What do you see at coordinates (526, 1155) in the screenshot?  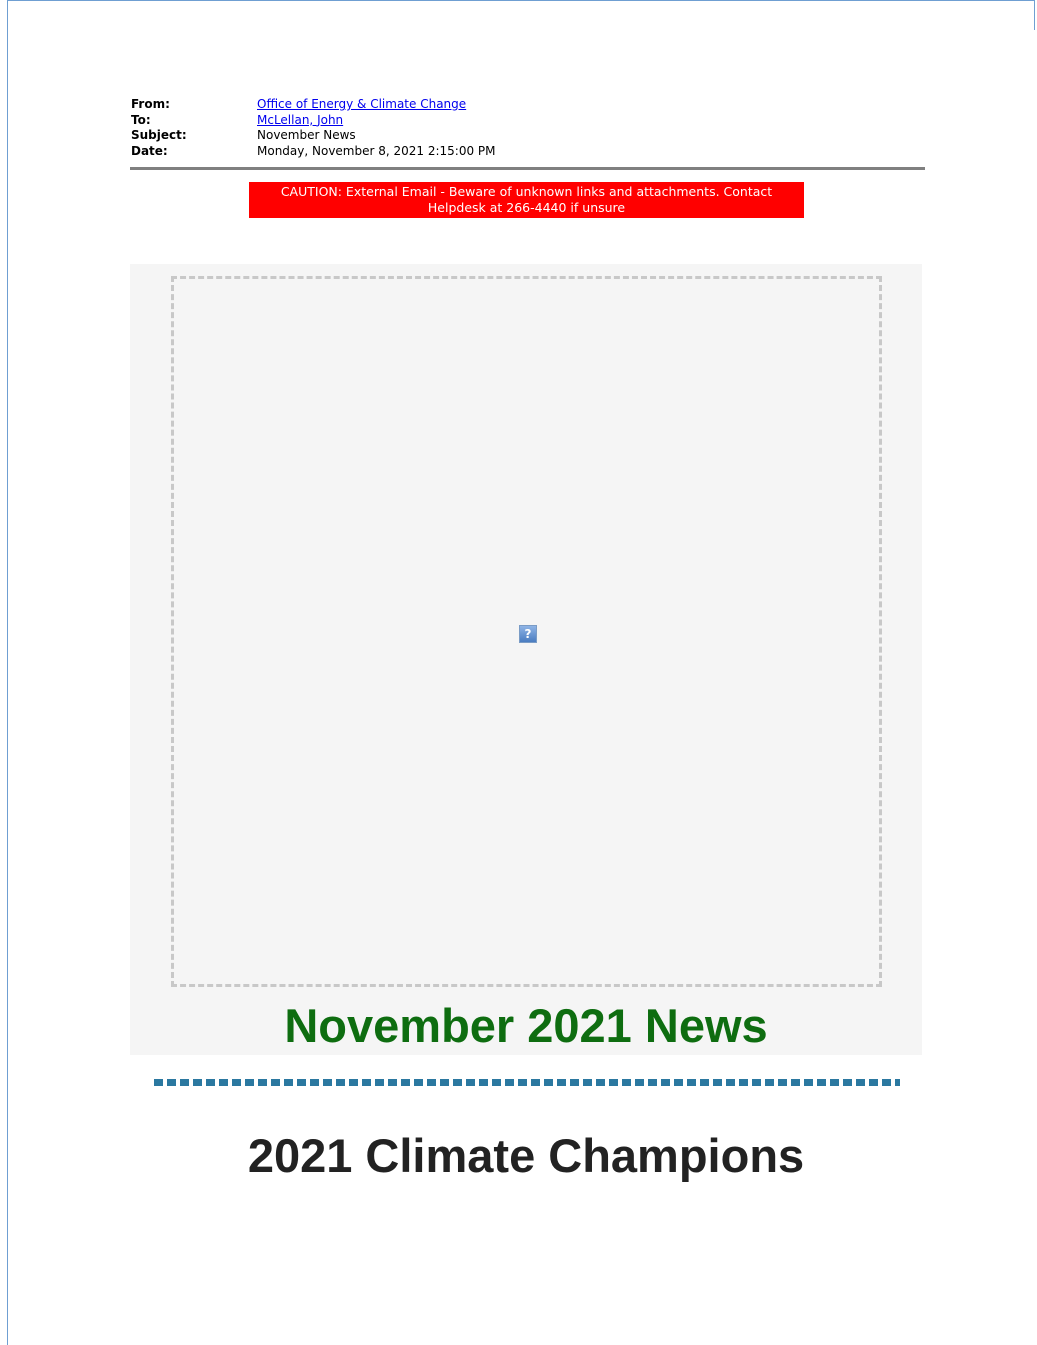 I see `section-title: 2021 Climate Champions` at bounding box center [526, 1155].